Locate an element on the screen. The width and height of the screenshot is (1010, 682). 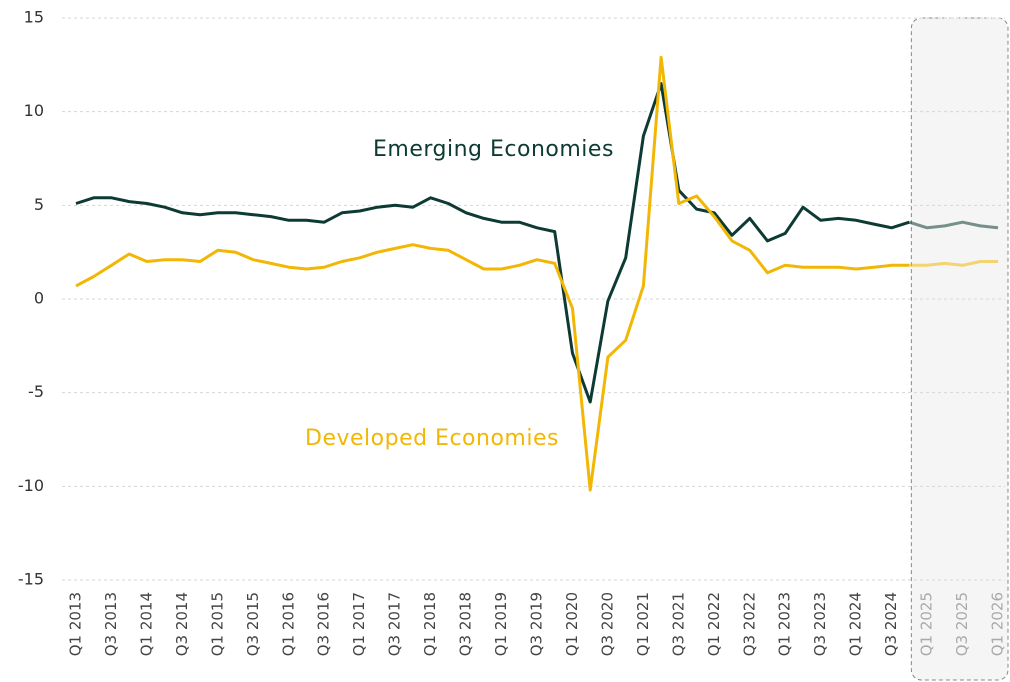
x-tick-label: Q1 2022 is located at coordinates (714, 624).